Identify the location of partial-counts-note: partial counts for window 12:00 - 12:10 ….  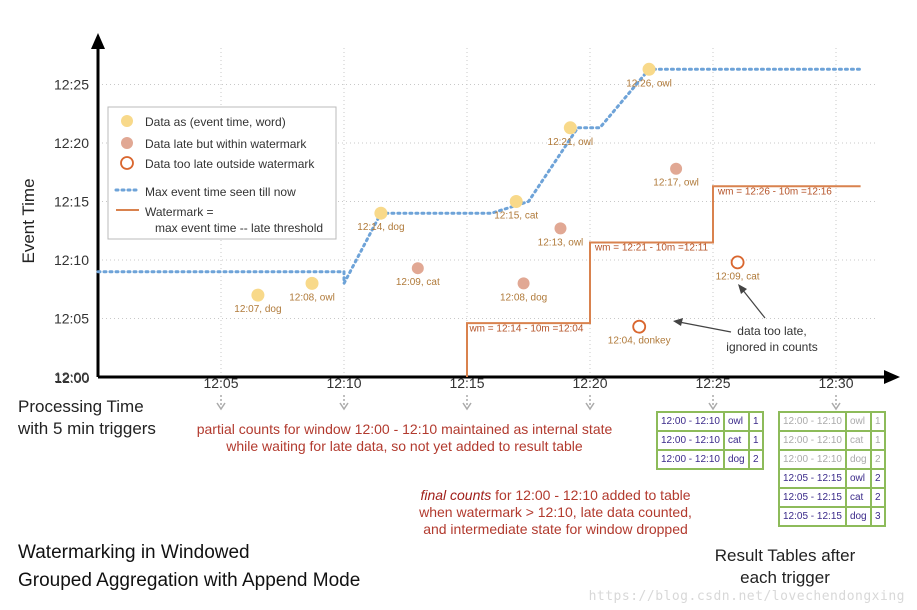
(404, 438).